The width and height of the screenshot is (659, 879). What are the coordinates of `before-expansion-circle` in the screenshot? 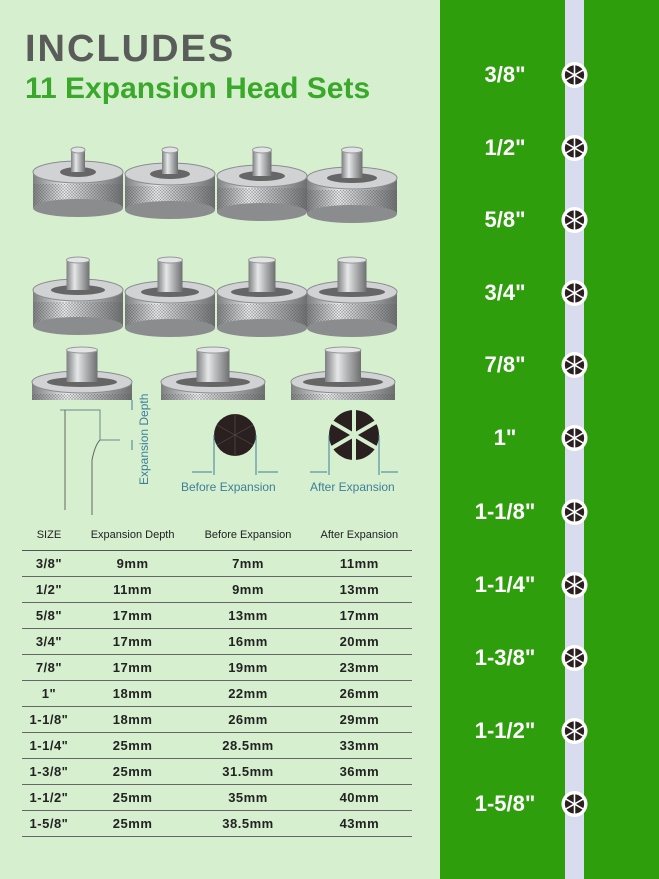 It's located at (235, 444).